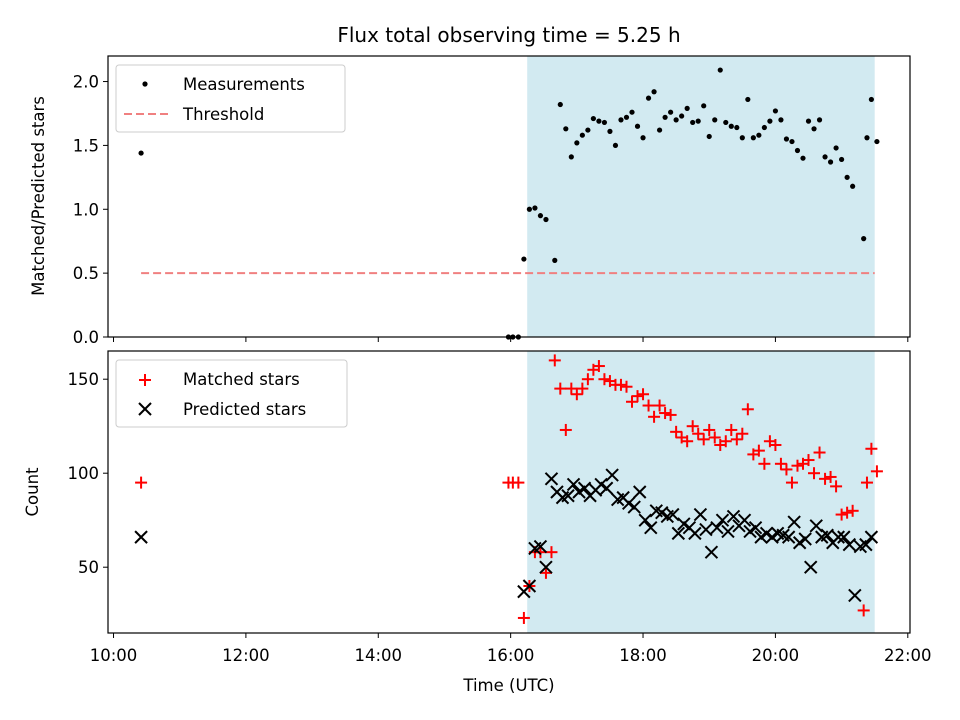  What do you see at coordinates (230, 98) in the screenshot?
I see `top-legend-box` at bounding box center [230, 98].